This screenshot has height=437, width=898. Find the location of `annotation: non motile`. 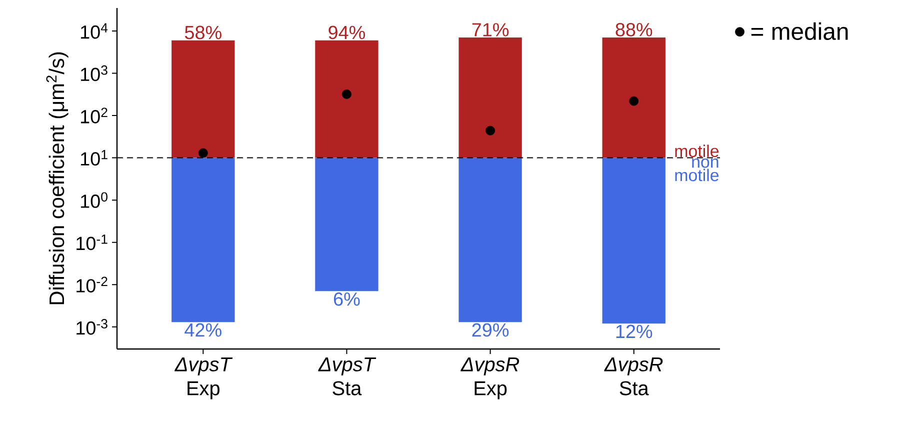

annotation: non motile is located at coordinates (697, 170).